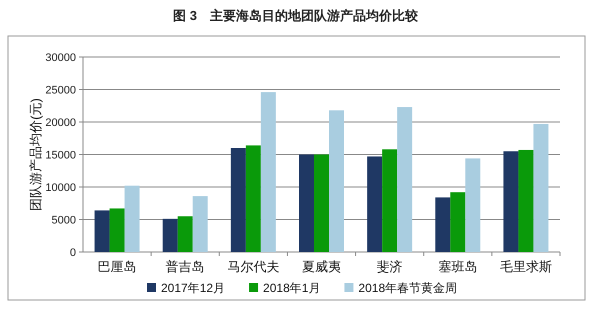 The height and width of the screenshot is (318, 591). I want to click on legend-label: 2017年12月, so click(193, 288).